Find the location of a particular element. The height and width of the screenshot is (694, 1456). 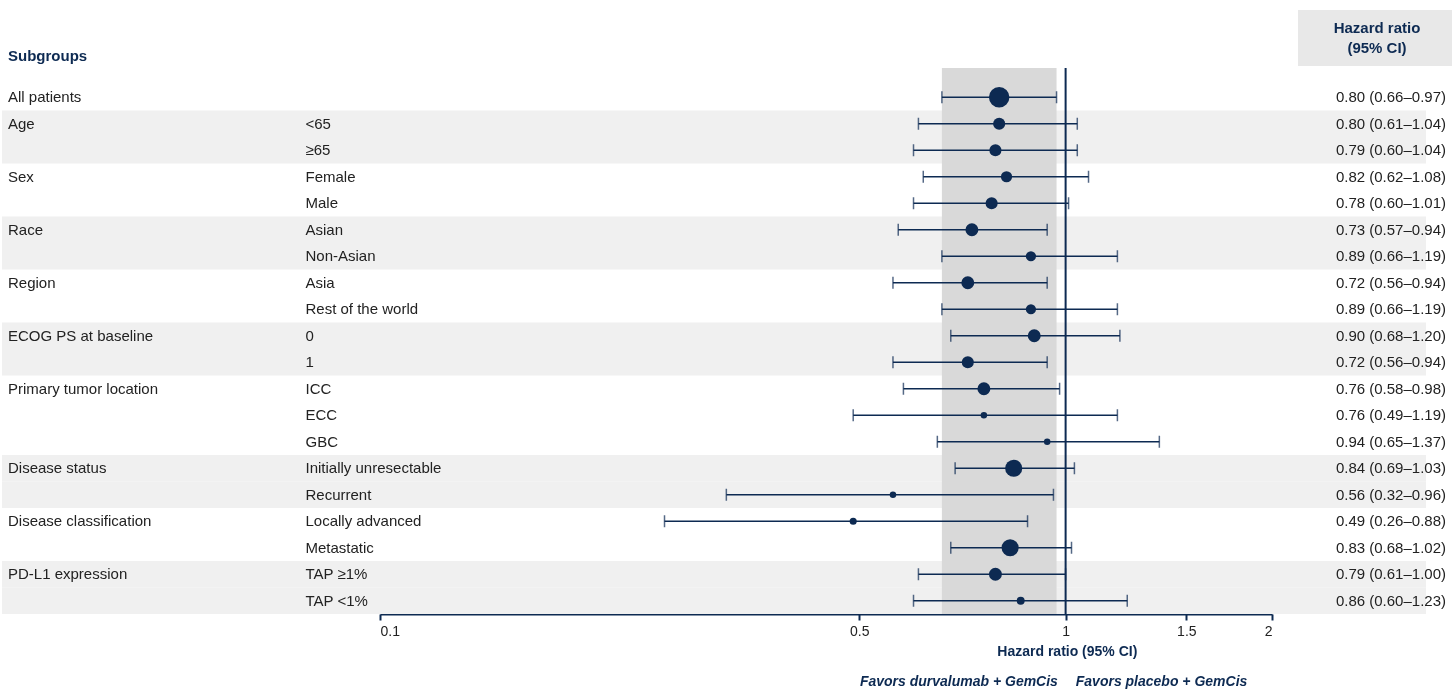

y-tick-label: TAP <1% is located at coordinates (336, 600).